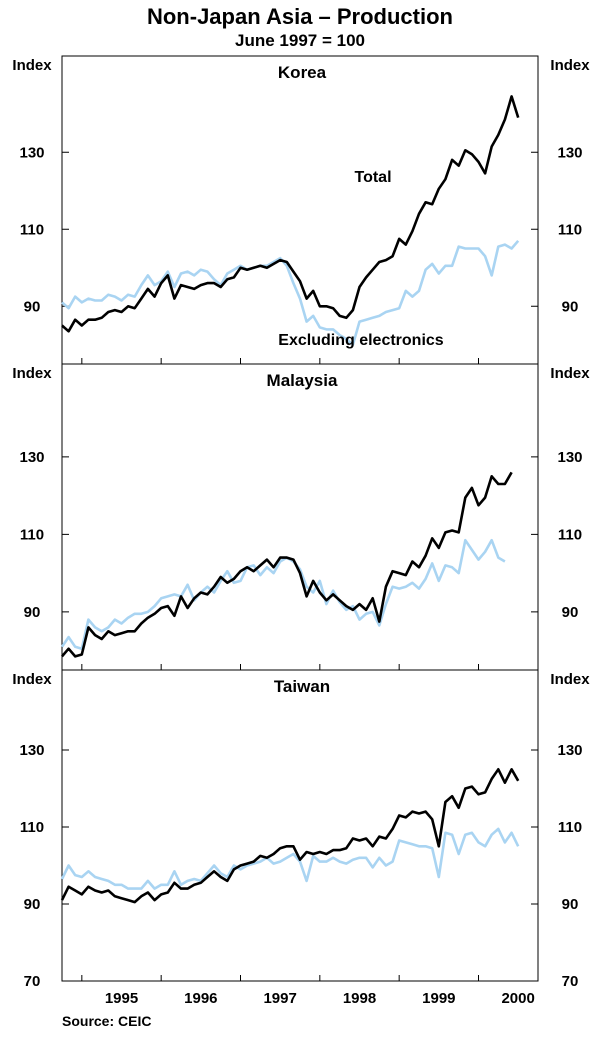  Describe the element at coordinates (302, 380) in the screenshot. I see `panel-title-malaysia: Malaysia` at that location.